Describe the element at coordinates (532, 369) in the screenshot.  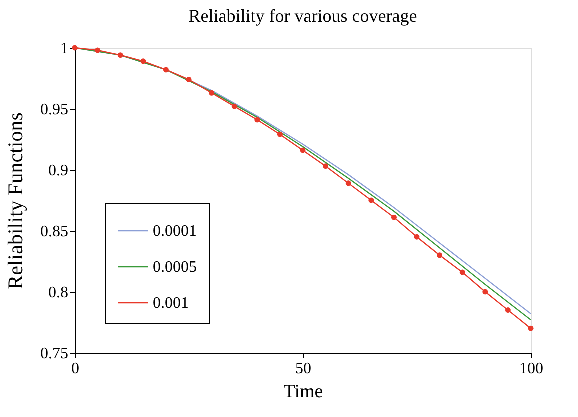
I see `x-tick-label: 100` at that location.